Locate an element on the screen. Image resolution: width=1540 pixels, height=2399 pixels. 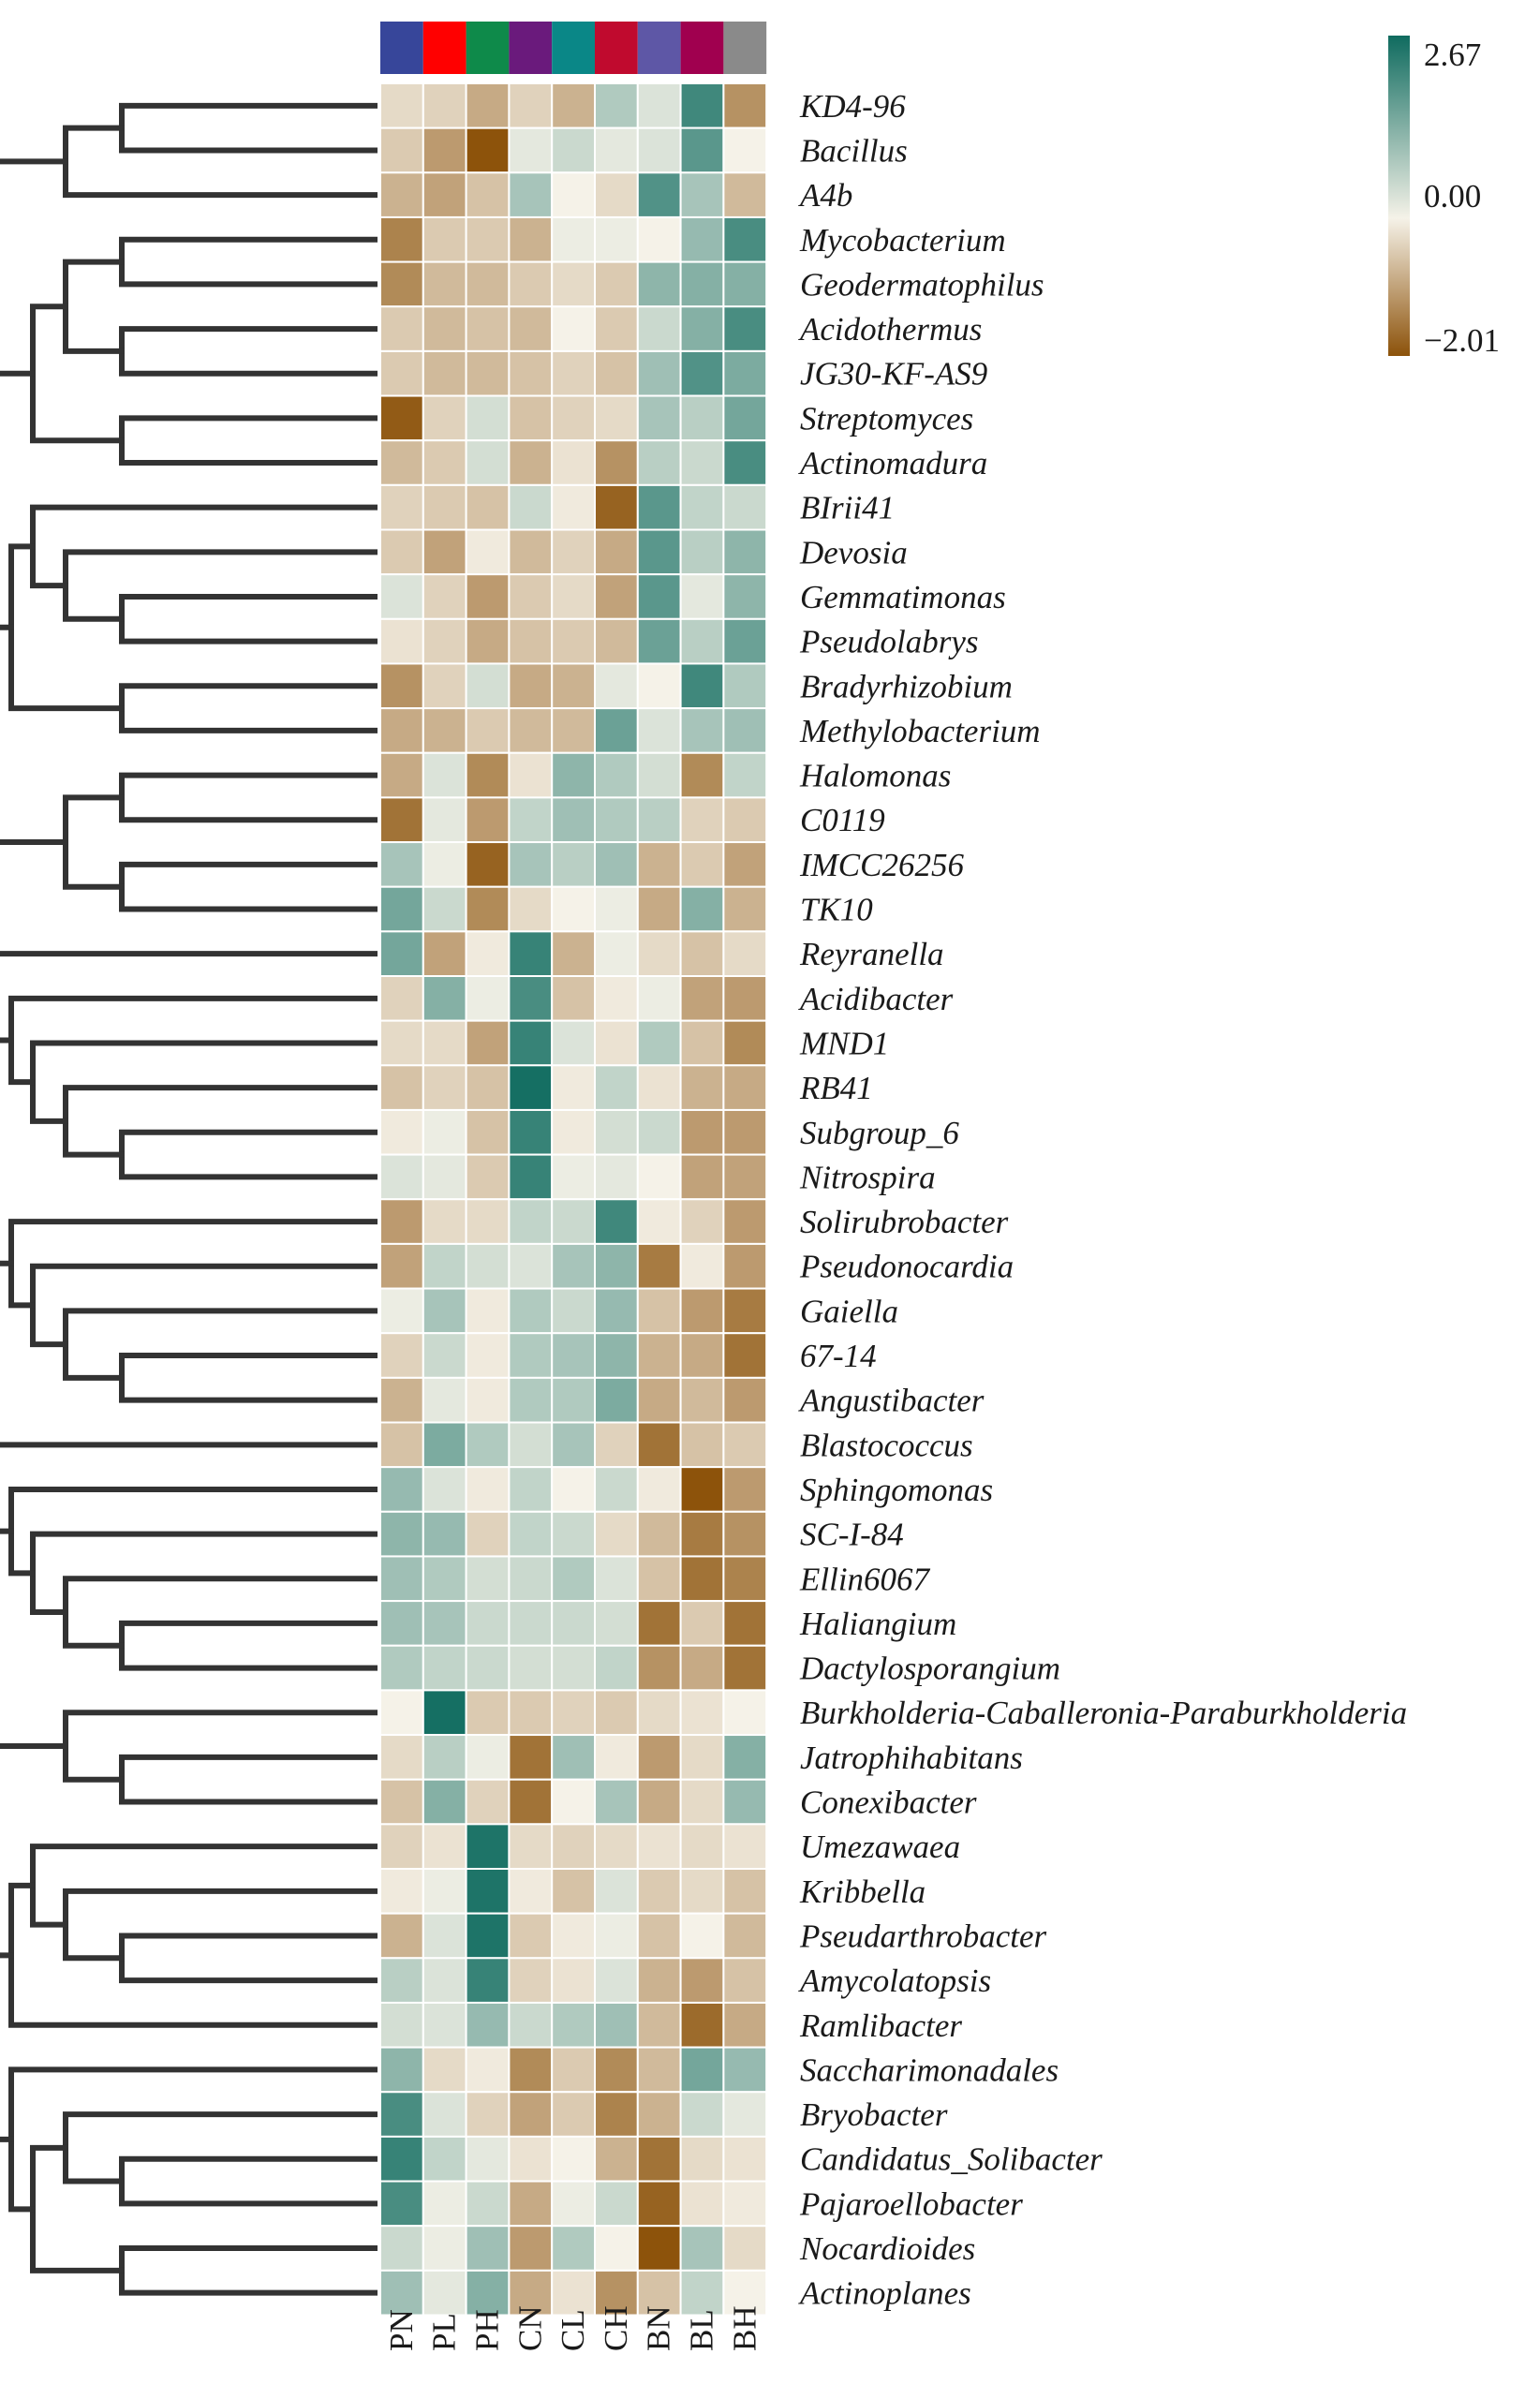
row-label: Gemmatimonas is located at coordinates (903, 597).